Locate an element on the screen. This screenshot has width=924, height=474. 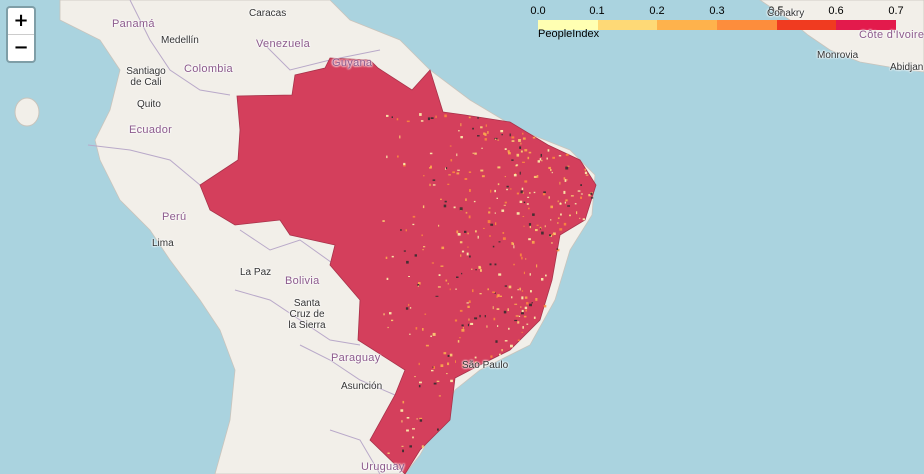
legend-color-bar is located at coordinates (717, 25).